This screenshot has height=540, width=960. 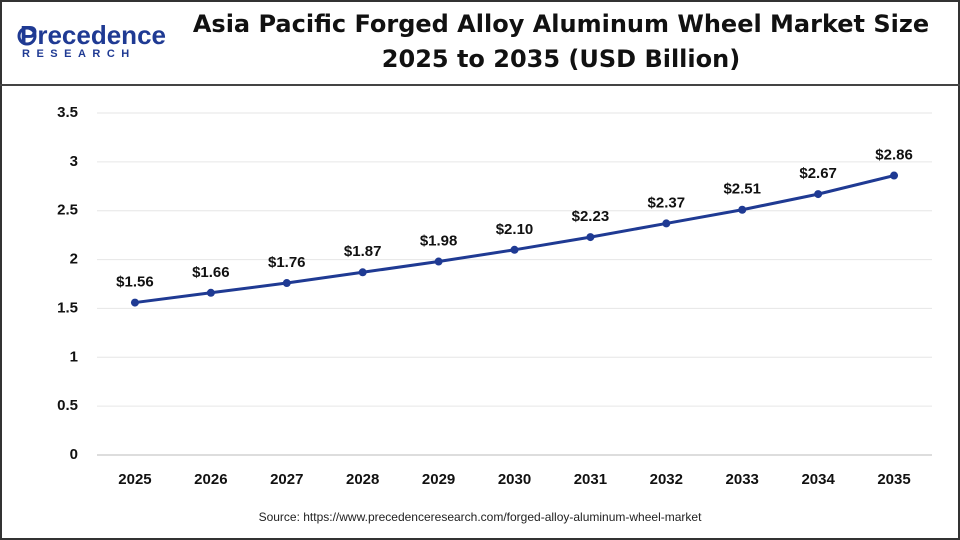 I want to click on value-label: $2.10, so click(x=515, y=229).